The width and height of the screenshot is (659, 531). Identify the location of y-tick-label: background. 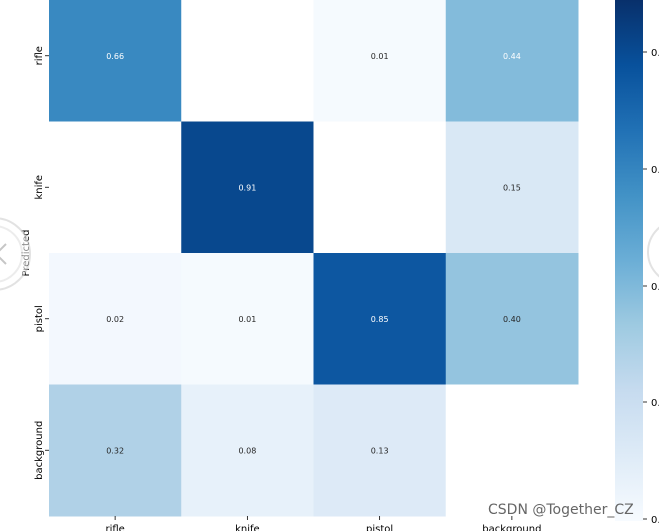
(39, 450).